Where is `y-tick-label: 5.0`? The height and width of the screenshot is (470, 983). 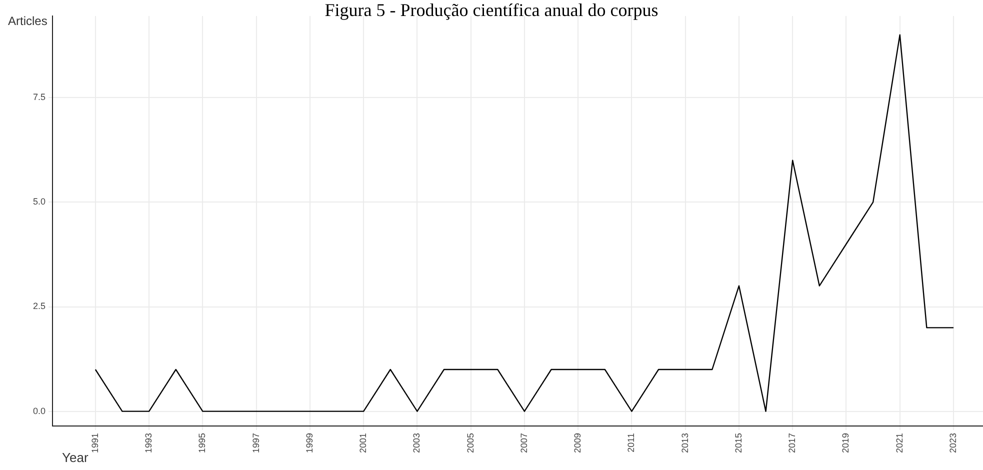 y-tick-label: 5.0 is located at coordinates (39, 201).